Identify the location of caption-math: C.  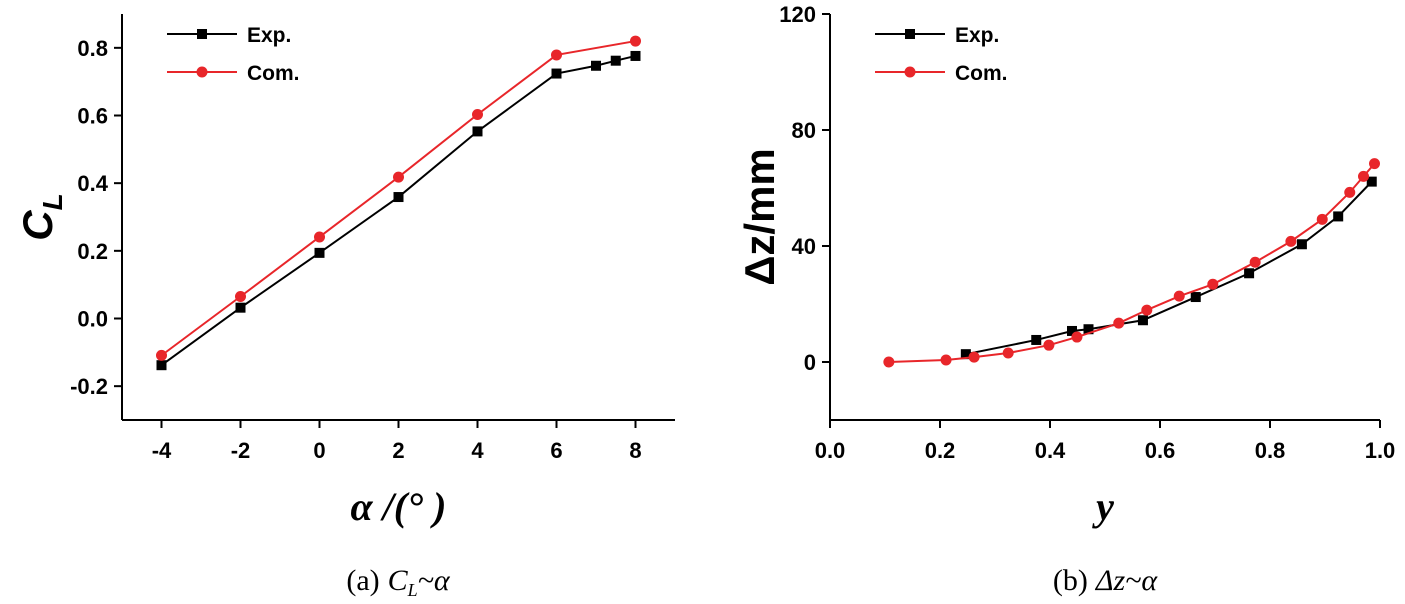
(398, 580).